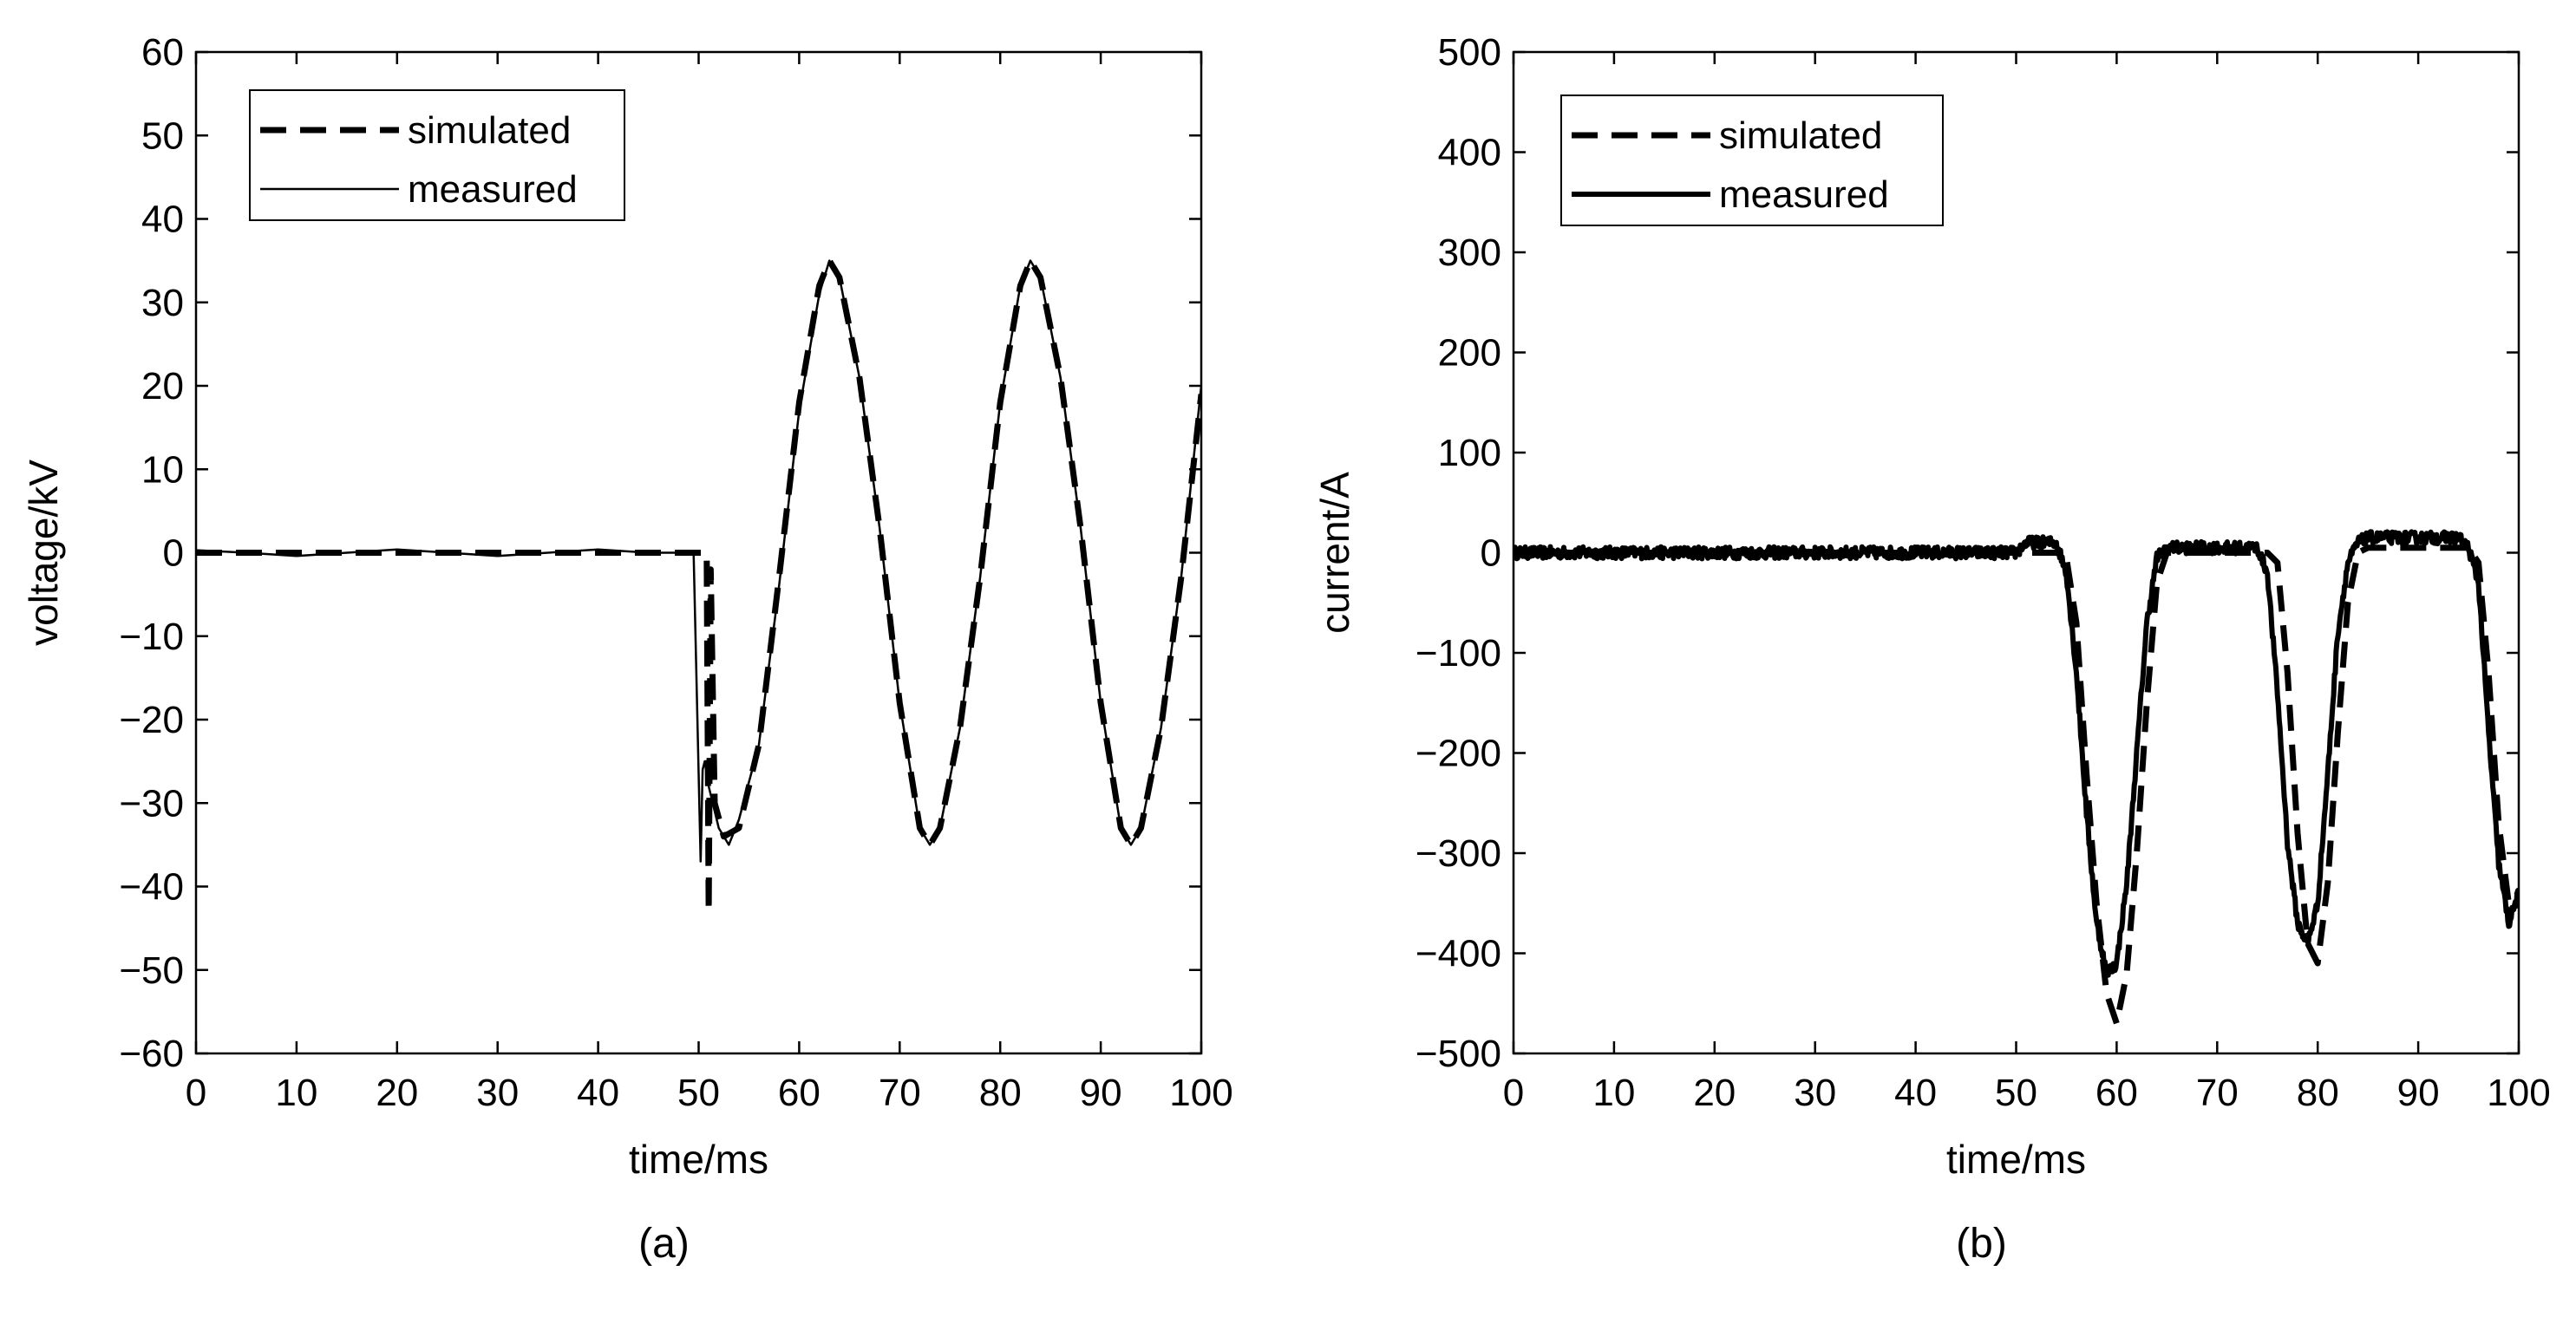  Describe the element at coordinates (162, 386) in the screenshot. I see `y-tick-label: 20` at that location.